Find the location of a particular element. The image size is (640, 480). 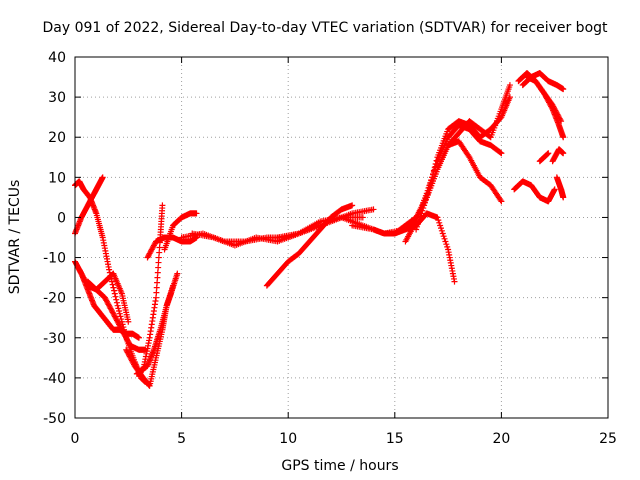

y-tick-label: 10 is located at coordinates (57, 178).